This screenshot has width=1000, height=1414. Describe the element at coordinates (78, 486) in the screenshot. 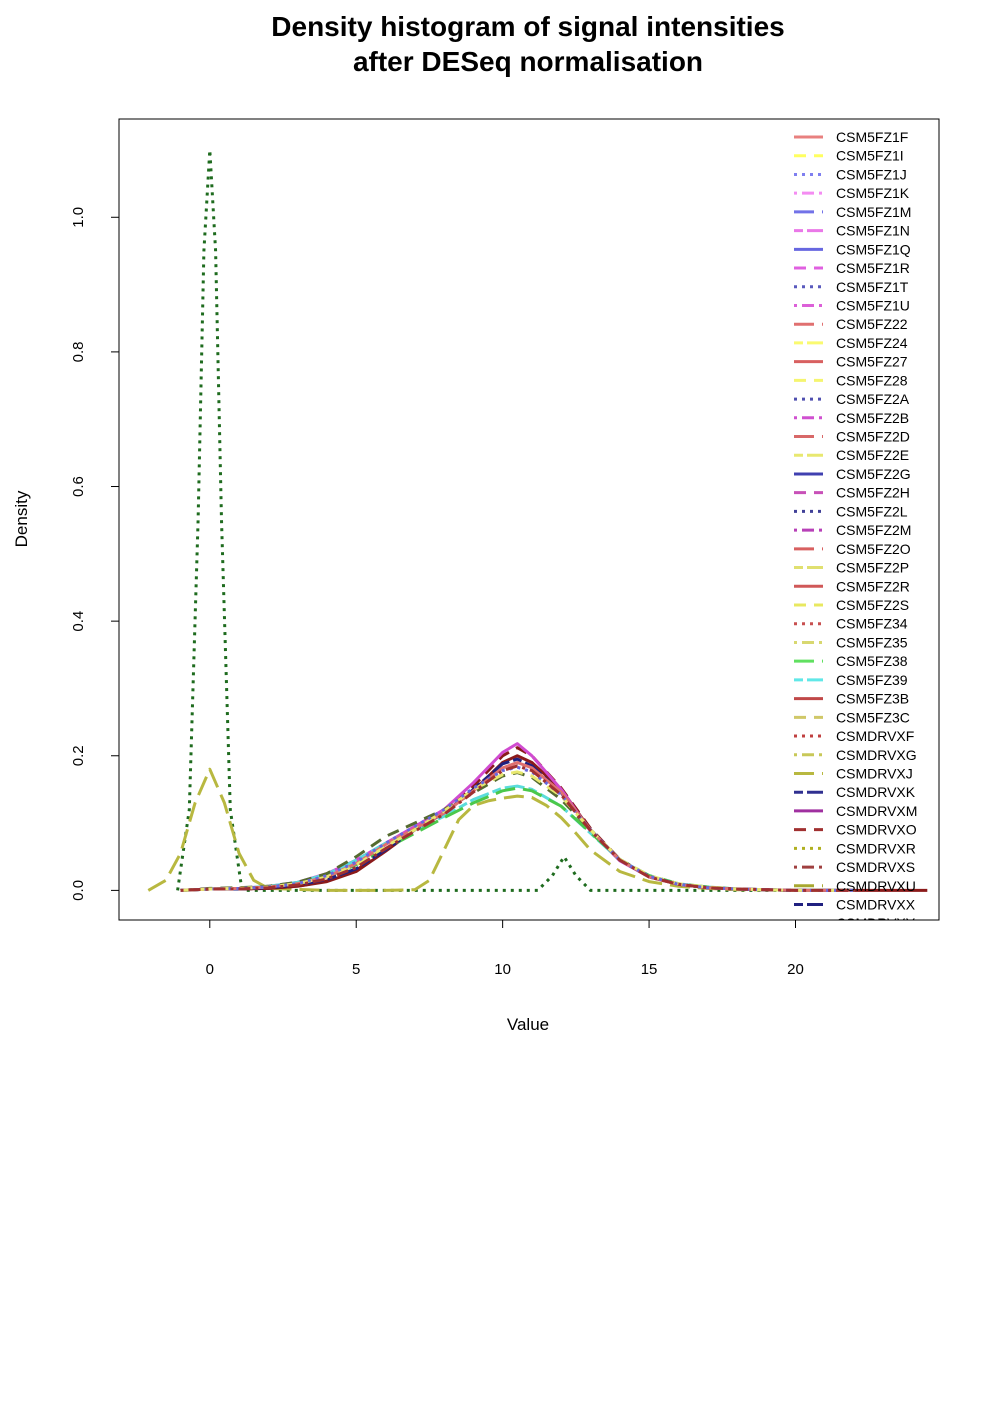

I see `y-tick-label: 0.6` at that location.